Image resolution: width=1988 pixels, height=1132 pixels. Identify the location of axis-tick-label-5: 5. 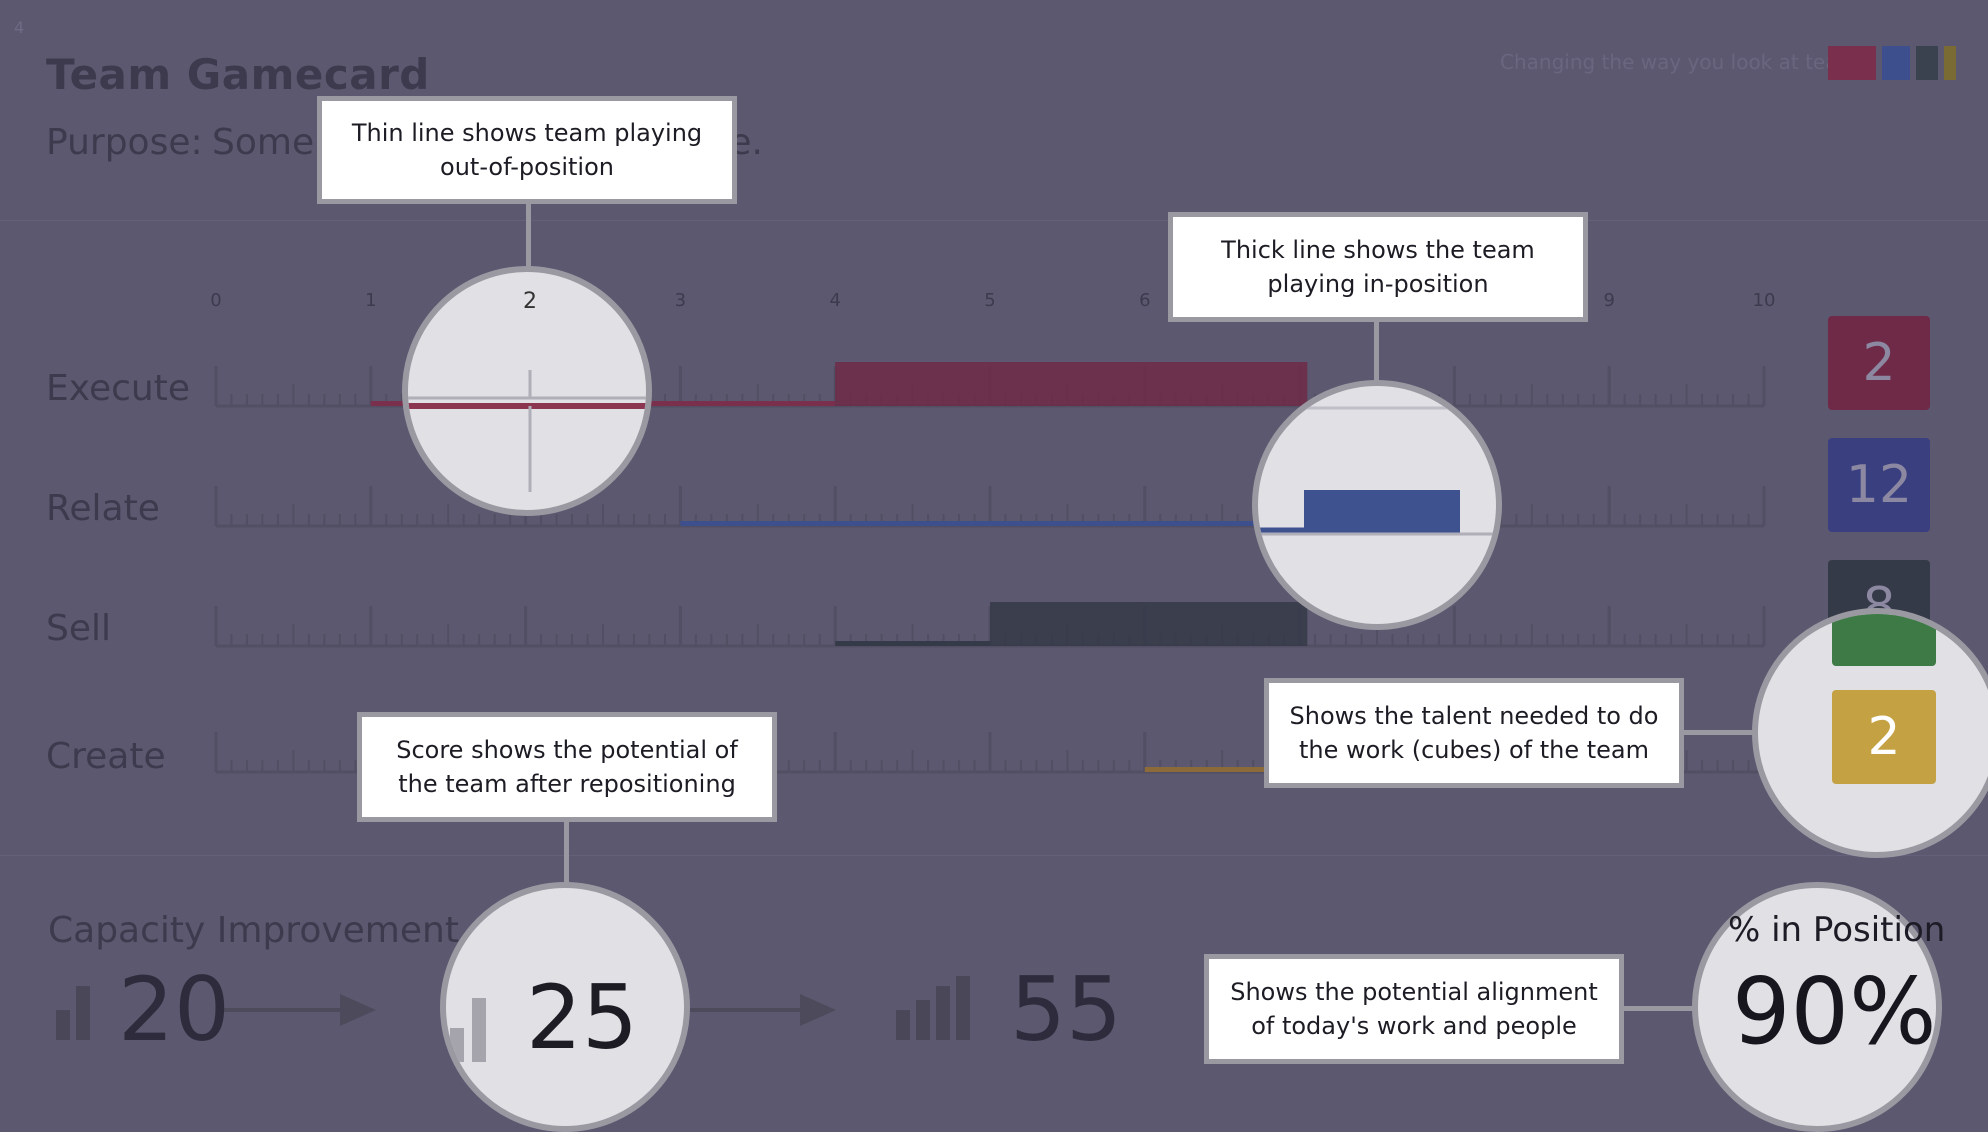
(989, 300).